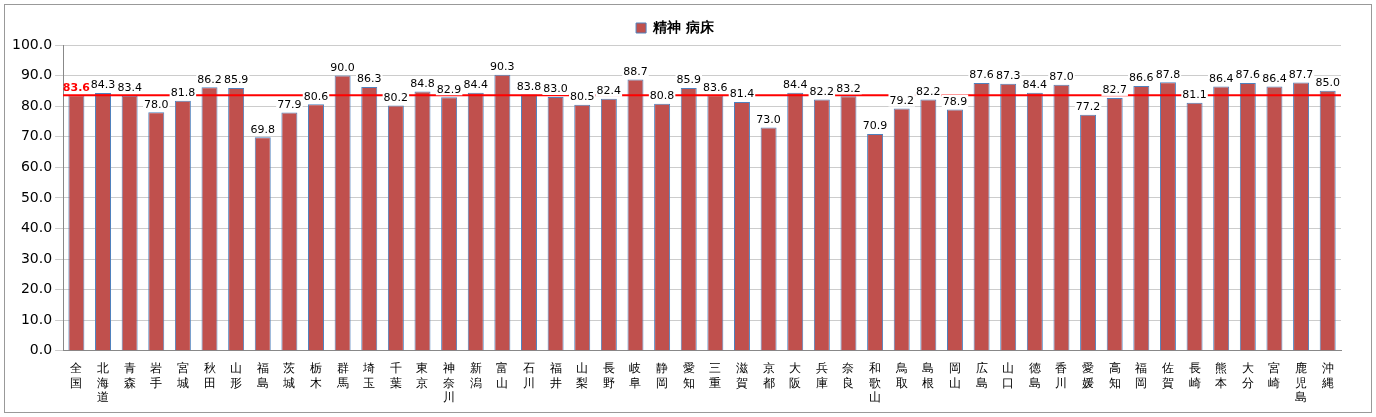 This screenshot has width=1376, height=417. Describe the element at coordinates (262, 129) in the screenshot. I see `data-label: 69.8` at that location.